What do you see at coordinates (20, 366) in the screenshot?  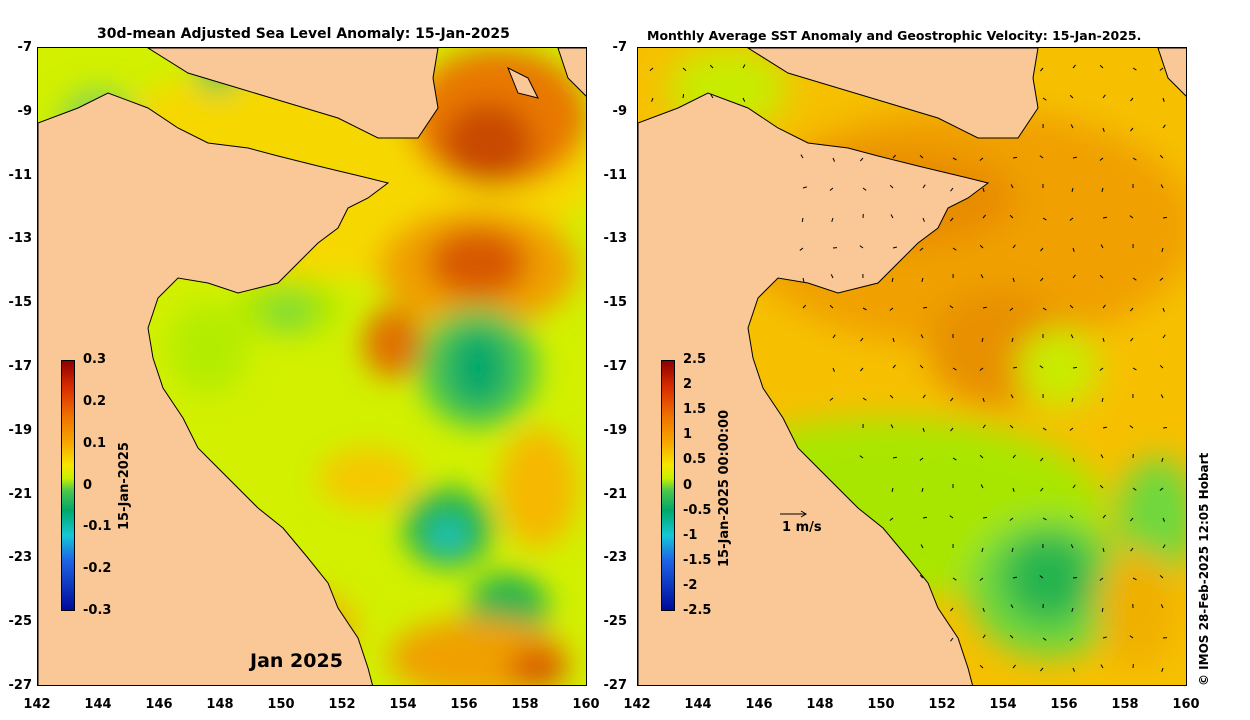 I see `y-tick-label: -17` at bounding box center [20, 366].